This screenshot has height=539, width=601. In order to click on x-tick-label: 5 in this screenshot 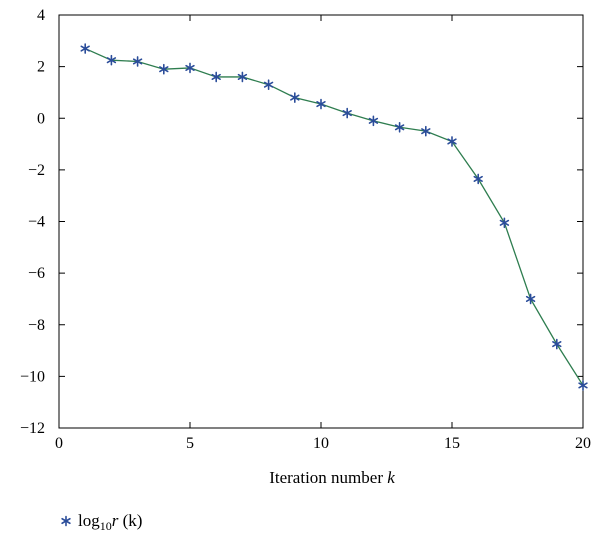, I will do `click(190, 443)`.